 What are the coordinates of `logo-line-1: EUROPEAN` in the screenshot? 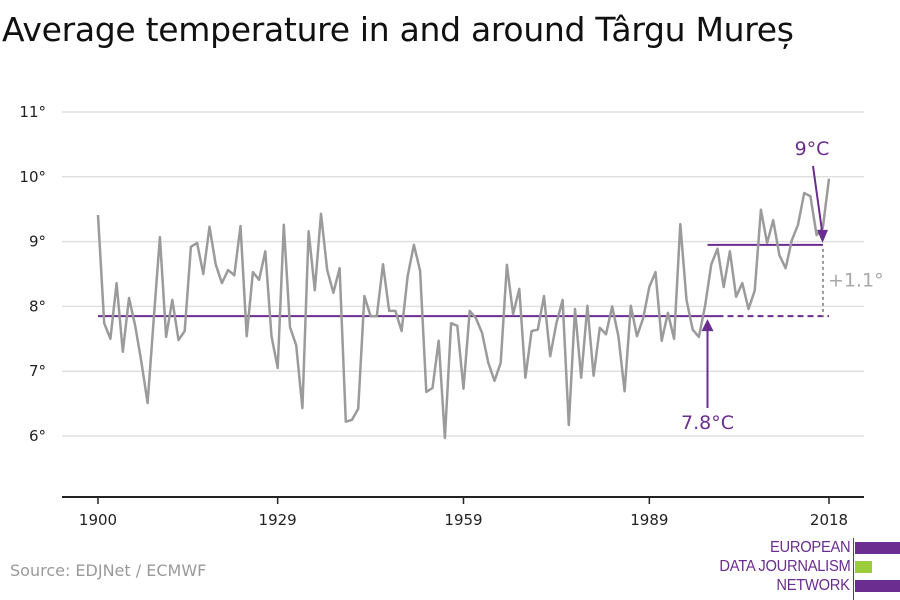 It's located at (810, 547).